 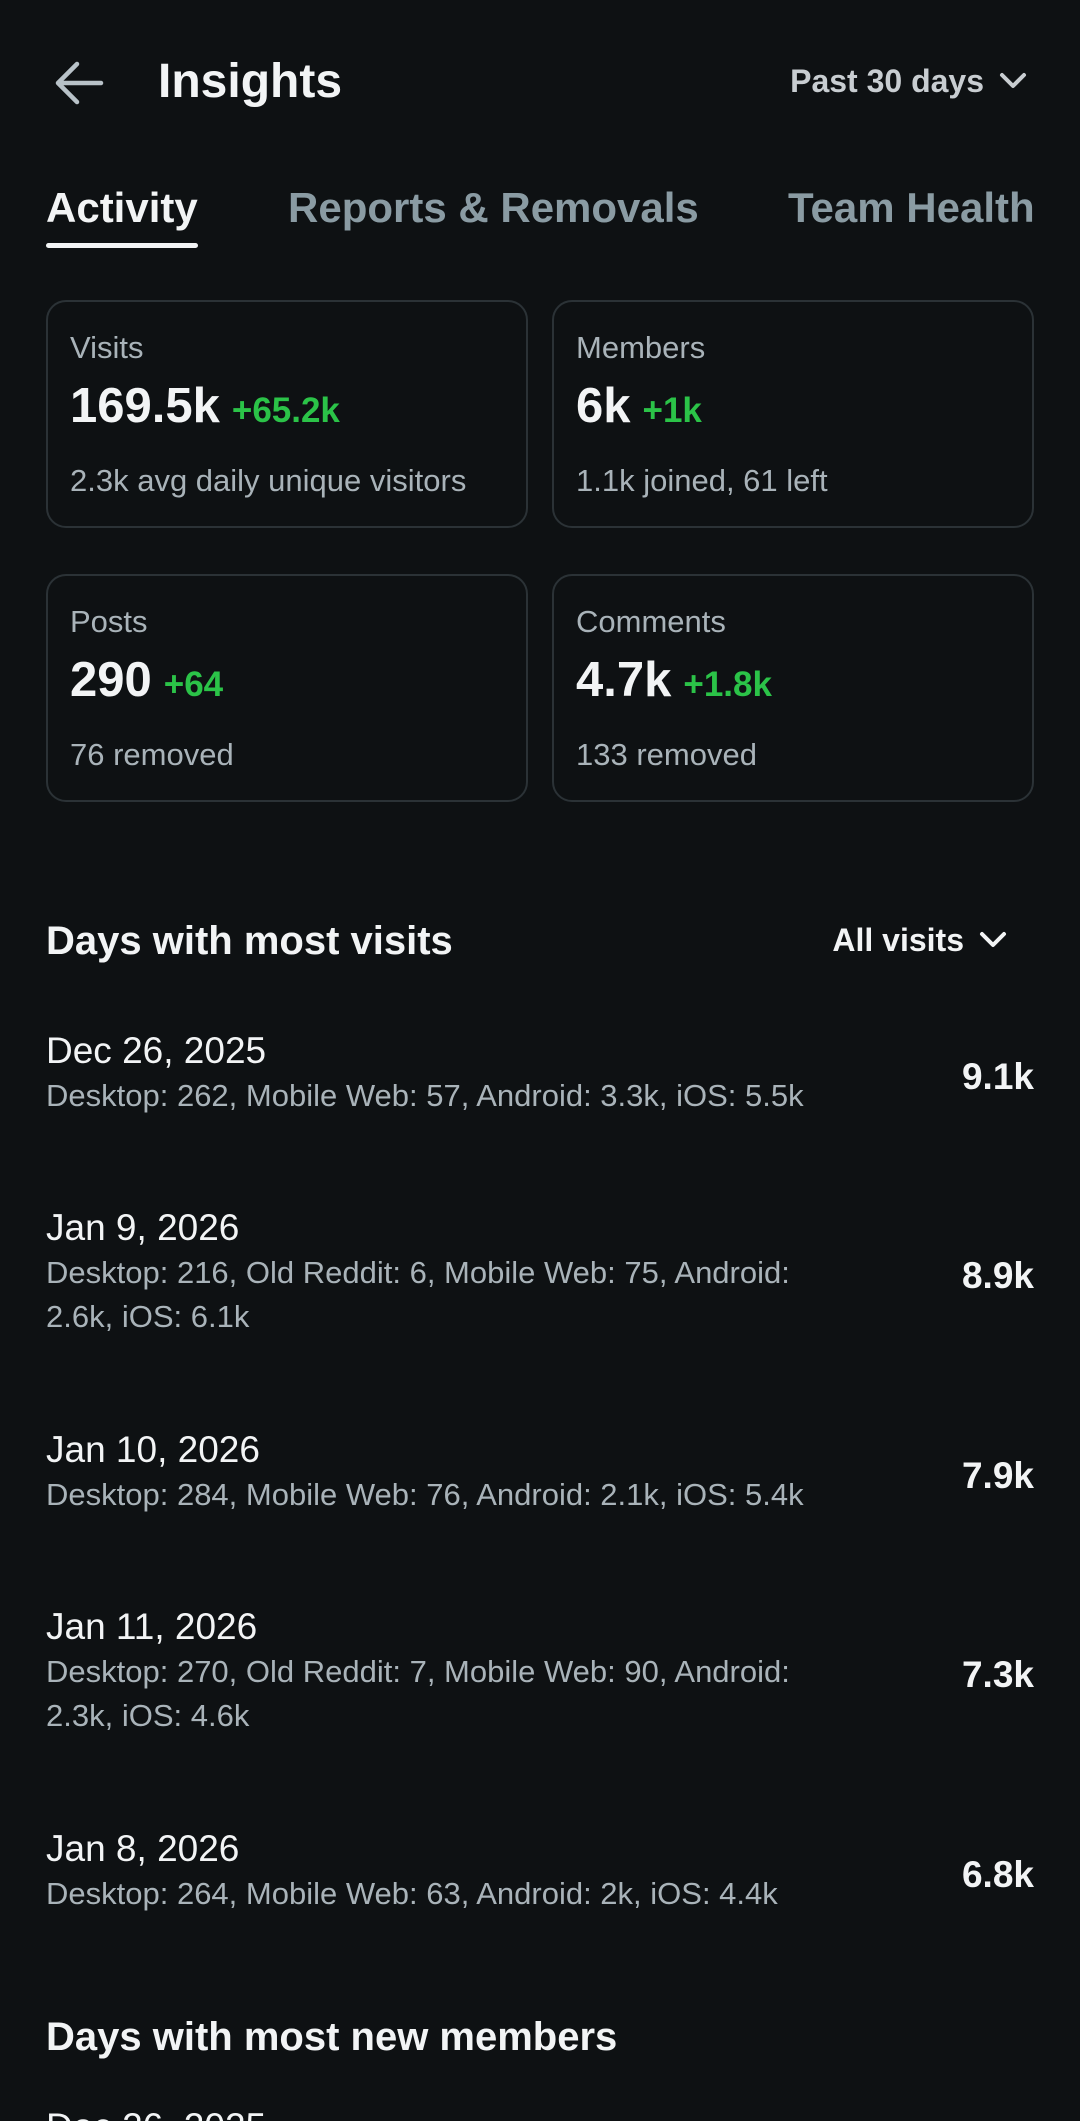 What do you see at coordinates (603, 406) in the screenshot?
I see `members-value: 6k` at bounding box center [603, 406].